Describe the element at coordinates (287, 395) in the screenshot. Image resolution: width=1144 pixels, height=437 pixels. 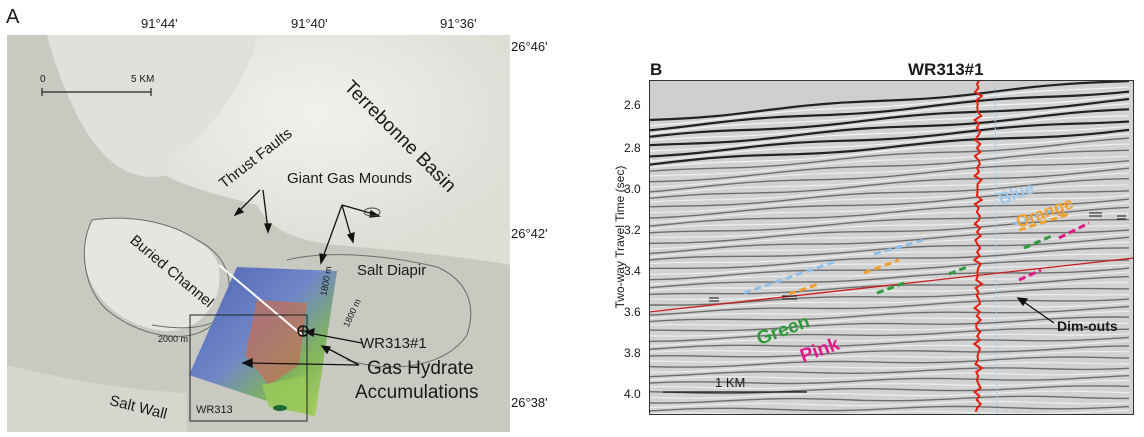
I see `survey-green-zone` at that location.